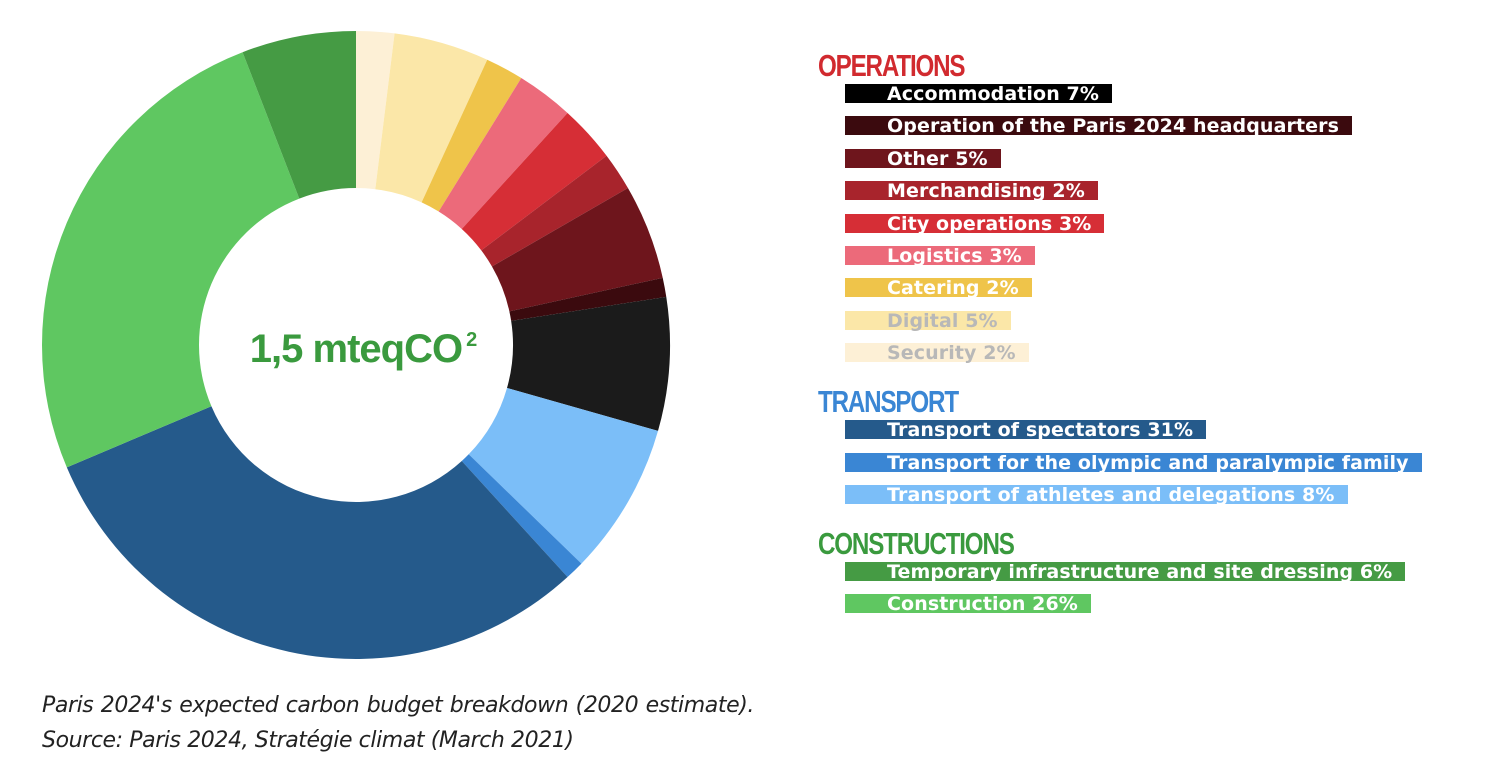 This screenshot has height=766, width=1492. Describe the element at coordinates (1111, 494) in the screenshot. I see `legend-item-label: Transport of athletes and delegations 8%` at that location.